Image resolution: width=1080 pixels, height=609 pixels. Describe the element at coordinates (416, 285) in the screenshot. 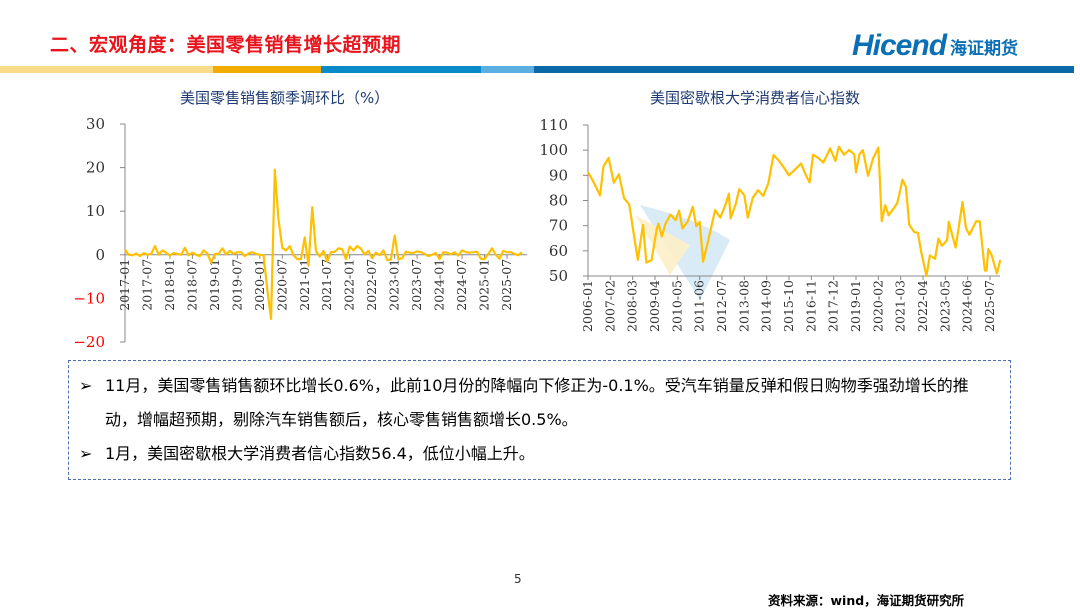

I see `retail-x-tick-label: 2023-07` at that location.